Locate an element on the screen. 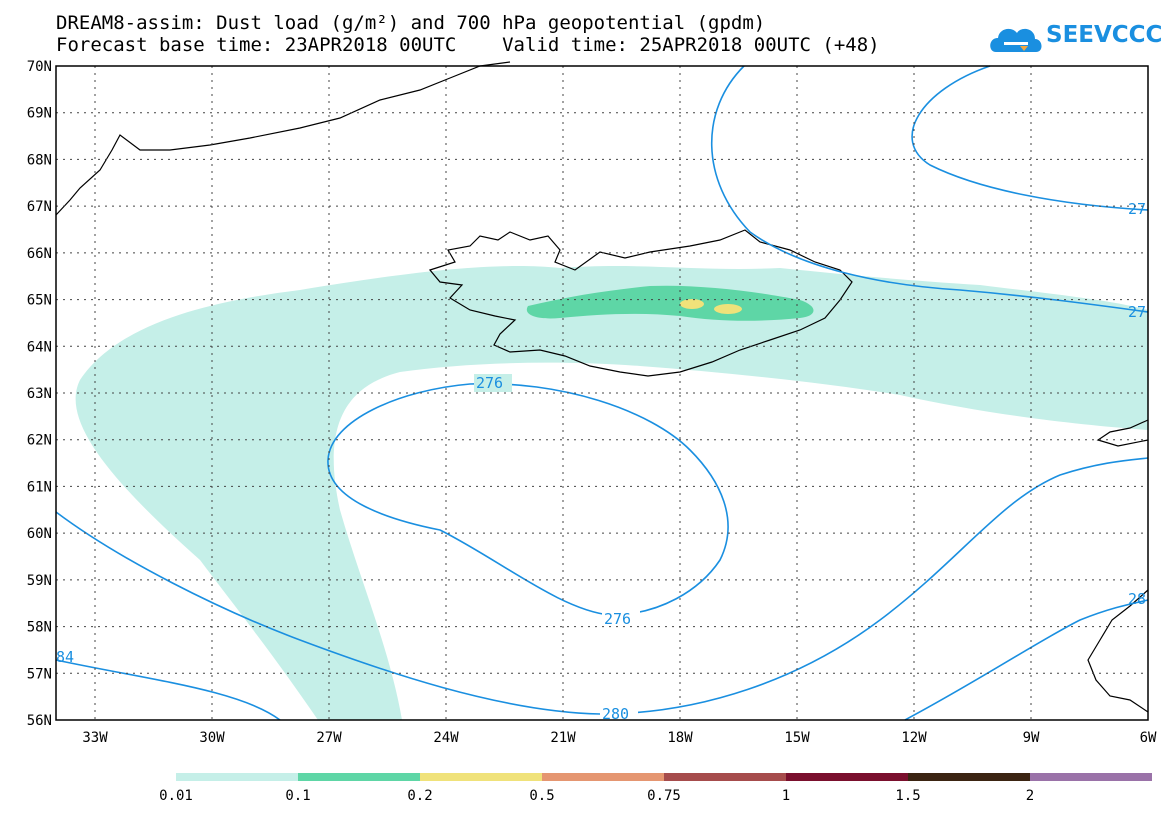  contour-upper-right is located at coordinates (929, 189).